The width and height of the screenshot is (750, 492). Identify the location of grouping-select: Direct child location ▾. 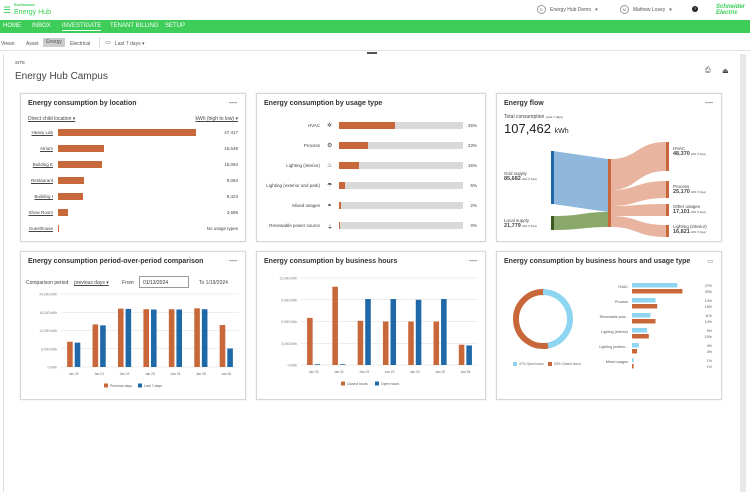
(52, 119).